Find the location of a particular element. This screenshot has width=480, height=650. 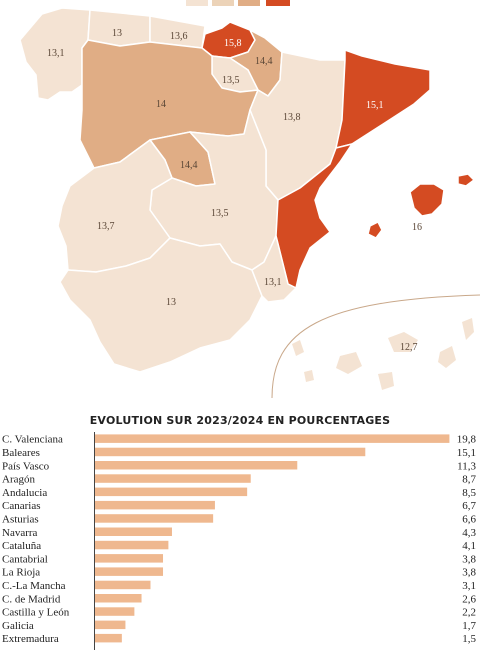

category-label: Baleares is located at coordinates (21, 453).